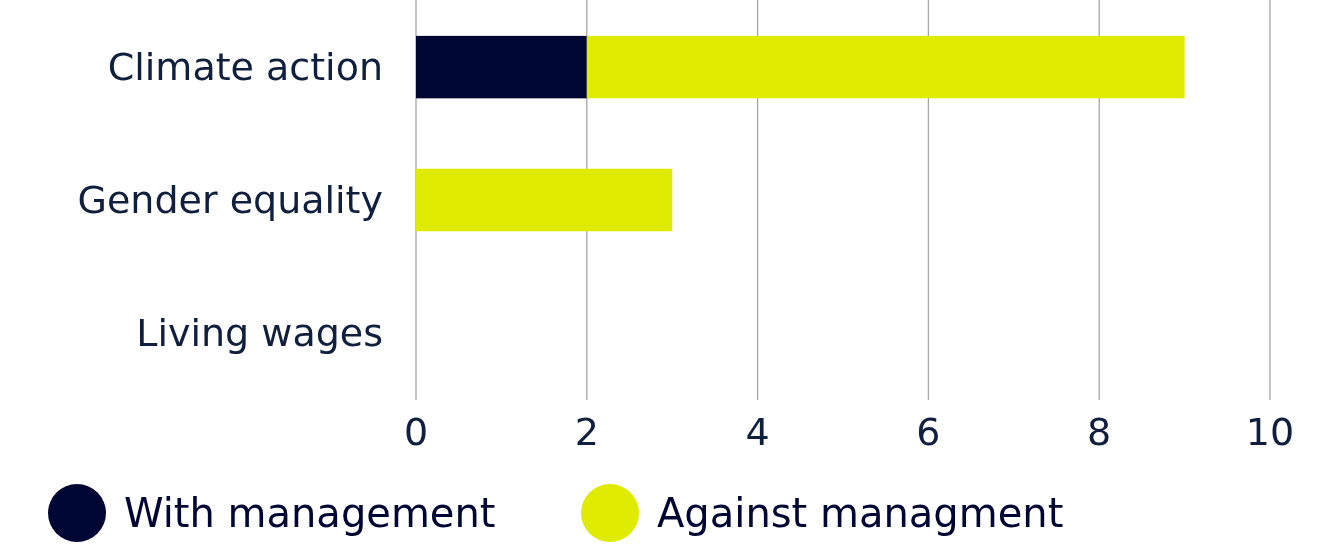  What do you see at coordinates (259, 333) in the screenshot?
I see `y-tick-label: Living wages` at bounding box center [259, 333].